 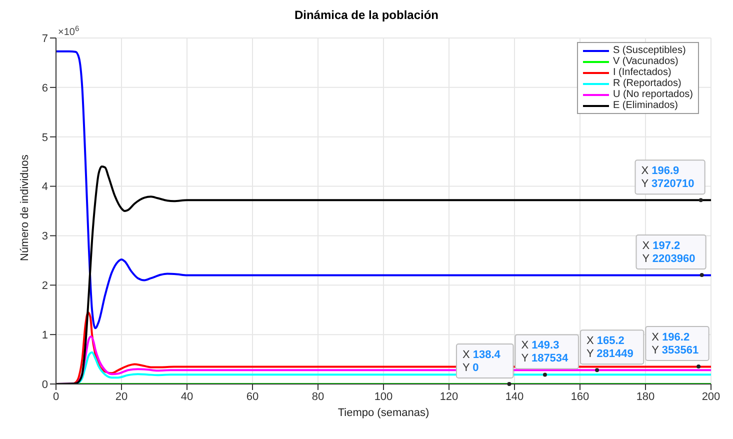 What do you see at coordinates (514, 396) in the screenshot?
I see `x-tick-label: 140` at bounding box center [514, 396].